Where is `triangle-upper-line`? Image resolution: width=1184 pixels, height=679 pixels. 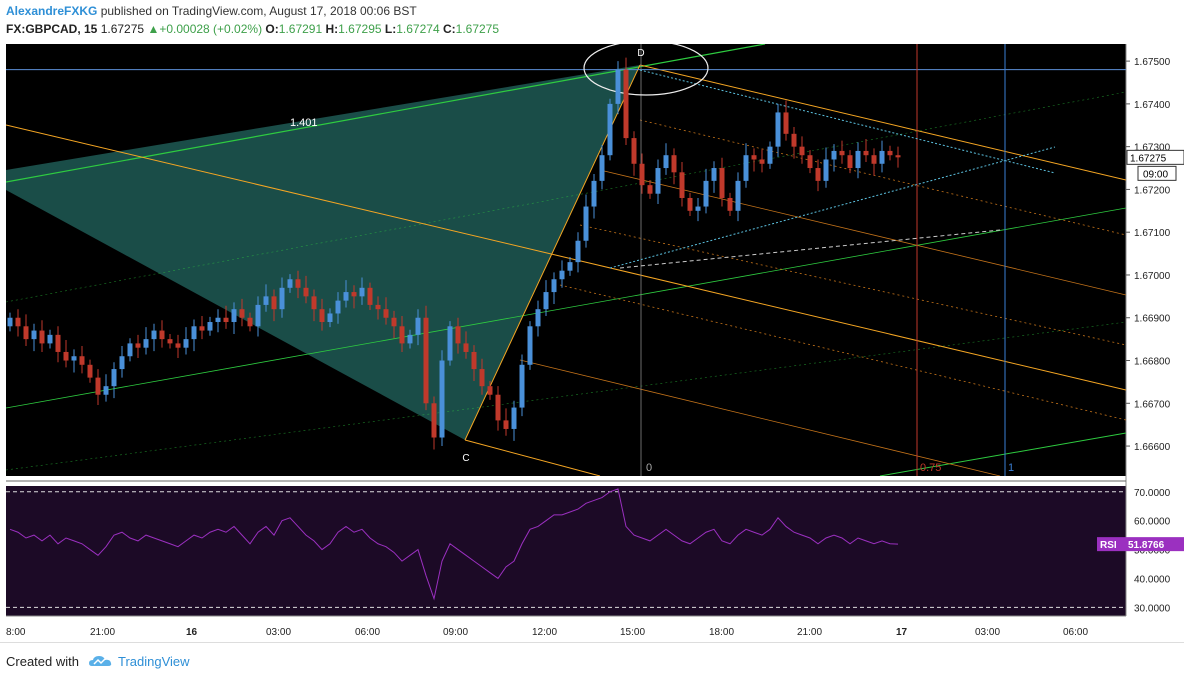 triangle-upper-line is located at coordinates (847, 121).